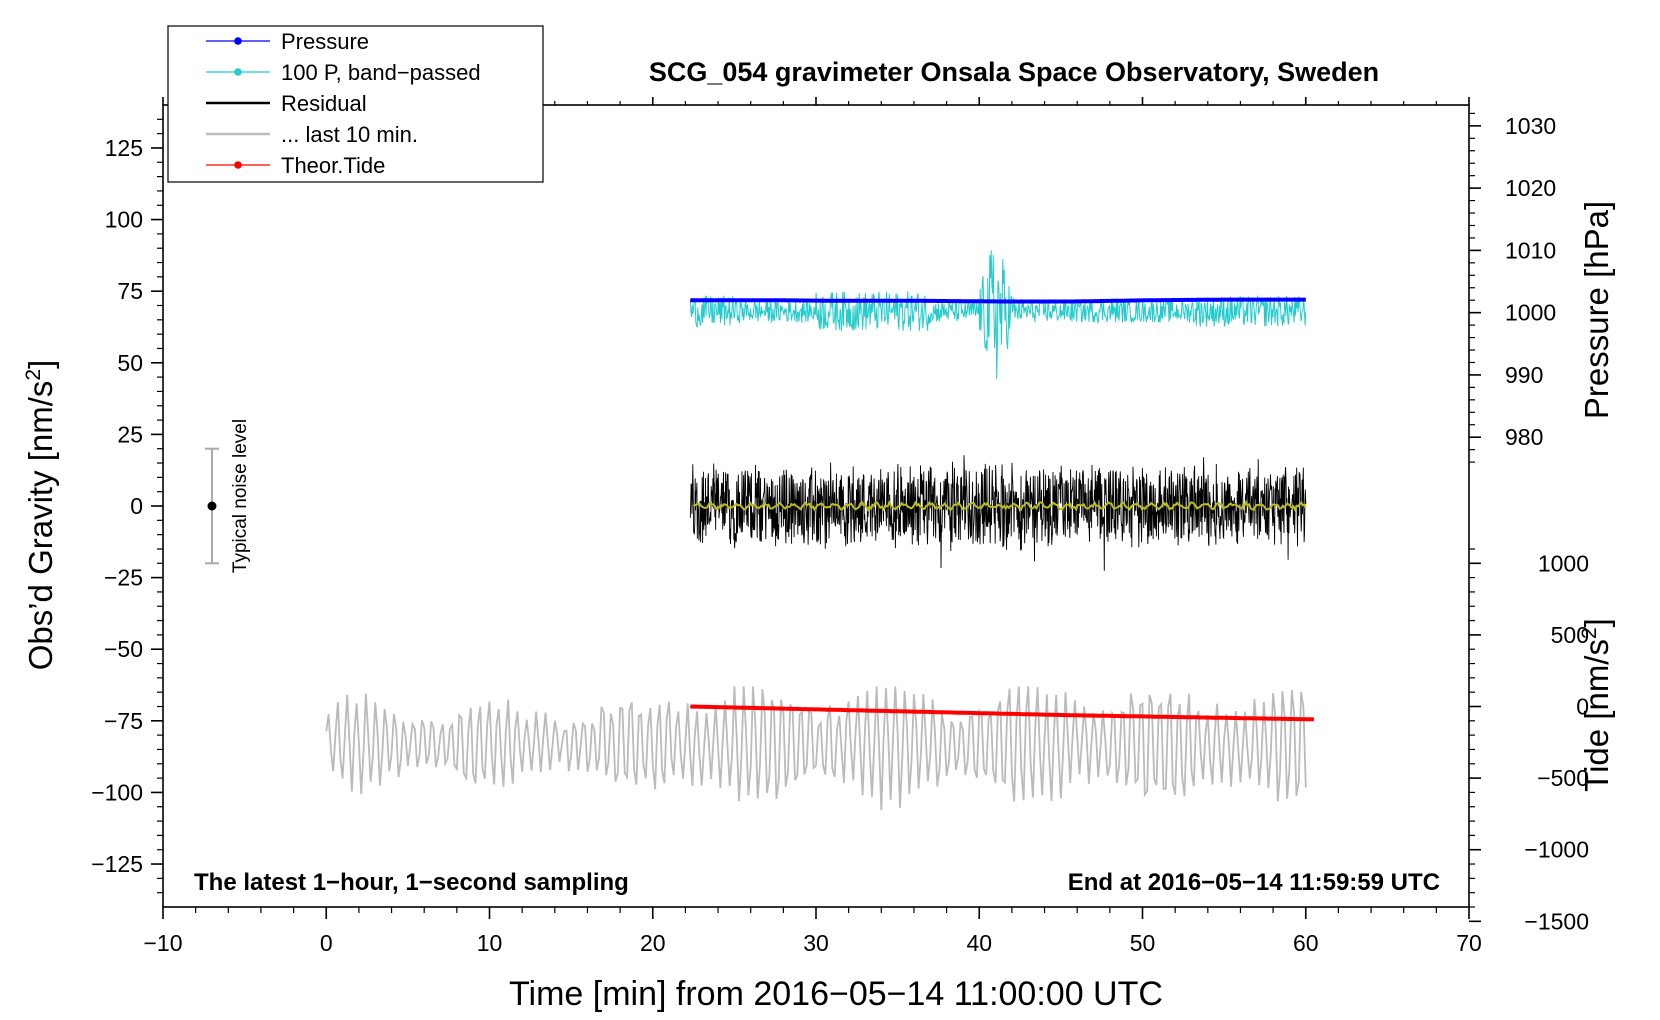 This screenshot has height=1020, width=1660. What do you see at coordinates (1563, 563) in the screenshot?
I see `tide-tick-label: 1000` at bounding box center [1563, 563].